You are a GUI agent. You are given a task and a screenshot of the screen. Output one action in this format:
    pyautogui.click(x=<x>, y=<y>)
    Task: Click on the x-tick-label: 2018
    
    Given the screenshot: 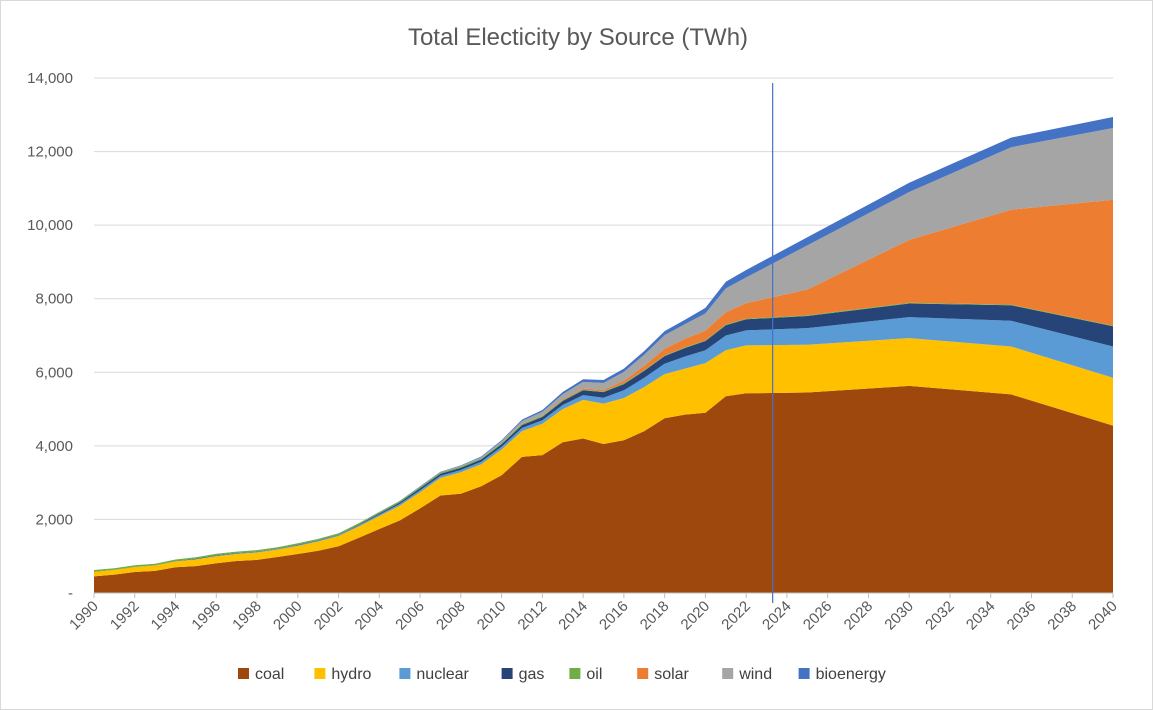 What is the action you would take?
    pyautogui.click(x=655, y=616)
    